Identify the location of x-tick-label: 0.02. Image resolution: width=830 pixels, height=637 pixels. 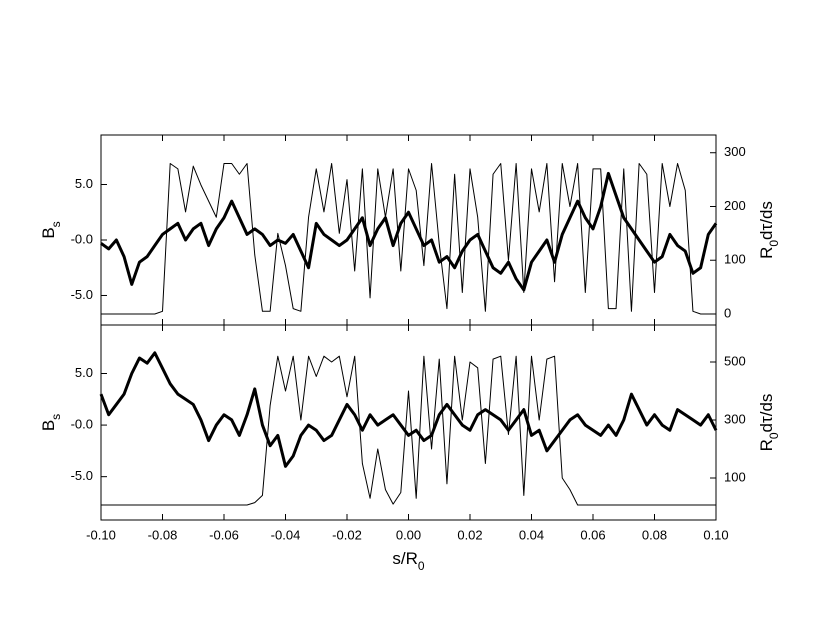
(469, 534).